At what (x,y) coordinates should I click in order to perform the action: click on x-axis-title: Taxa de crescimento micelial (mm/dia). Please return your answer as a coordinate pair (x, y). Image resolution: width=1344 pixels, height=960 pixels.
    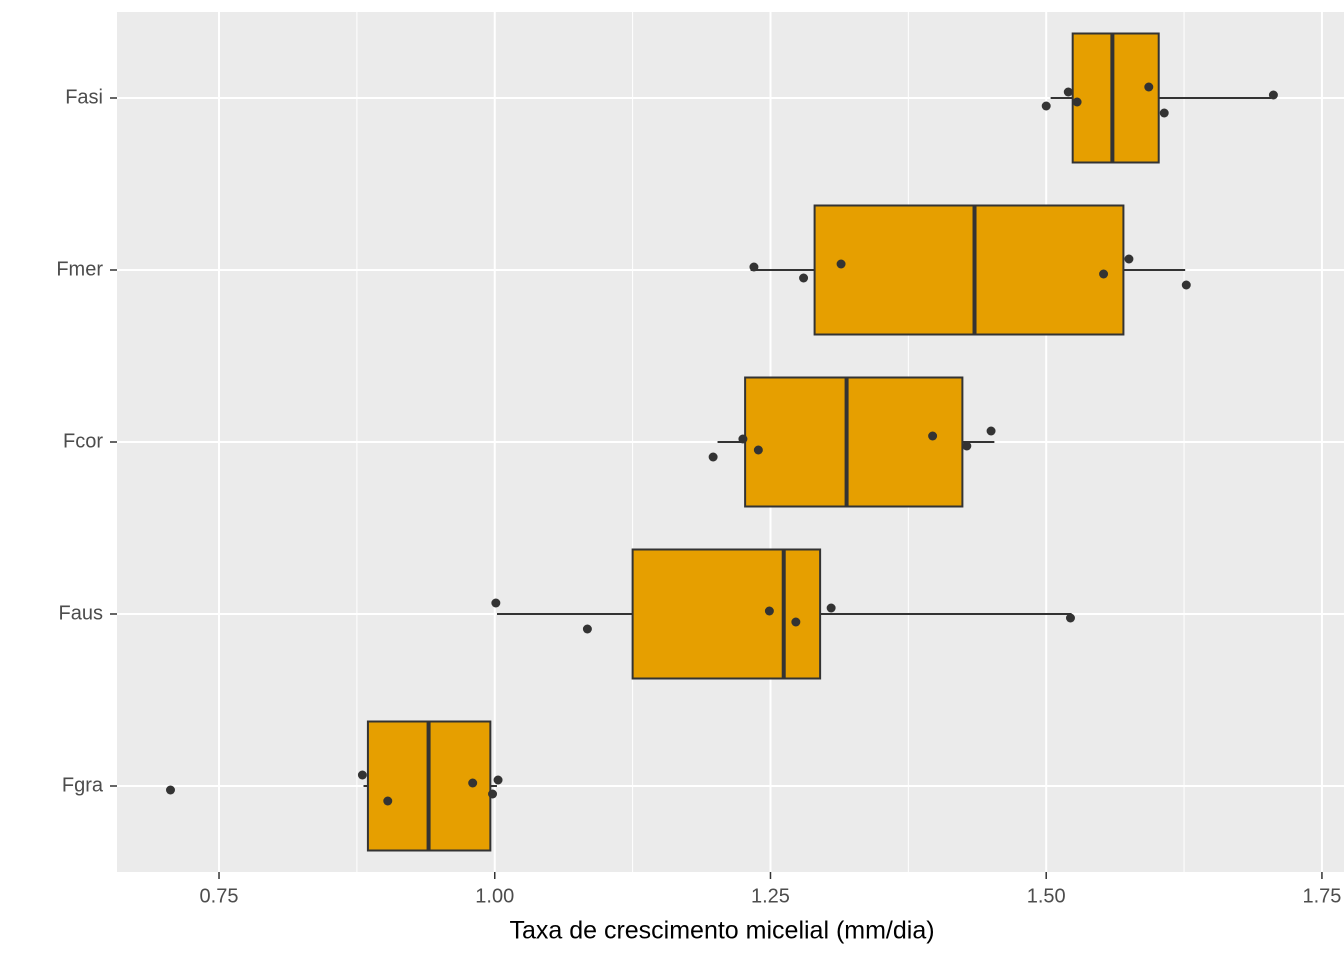
    Looking at the image, I should click on (721, 931).